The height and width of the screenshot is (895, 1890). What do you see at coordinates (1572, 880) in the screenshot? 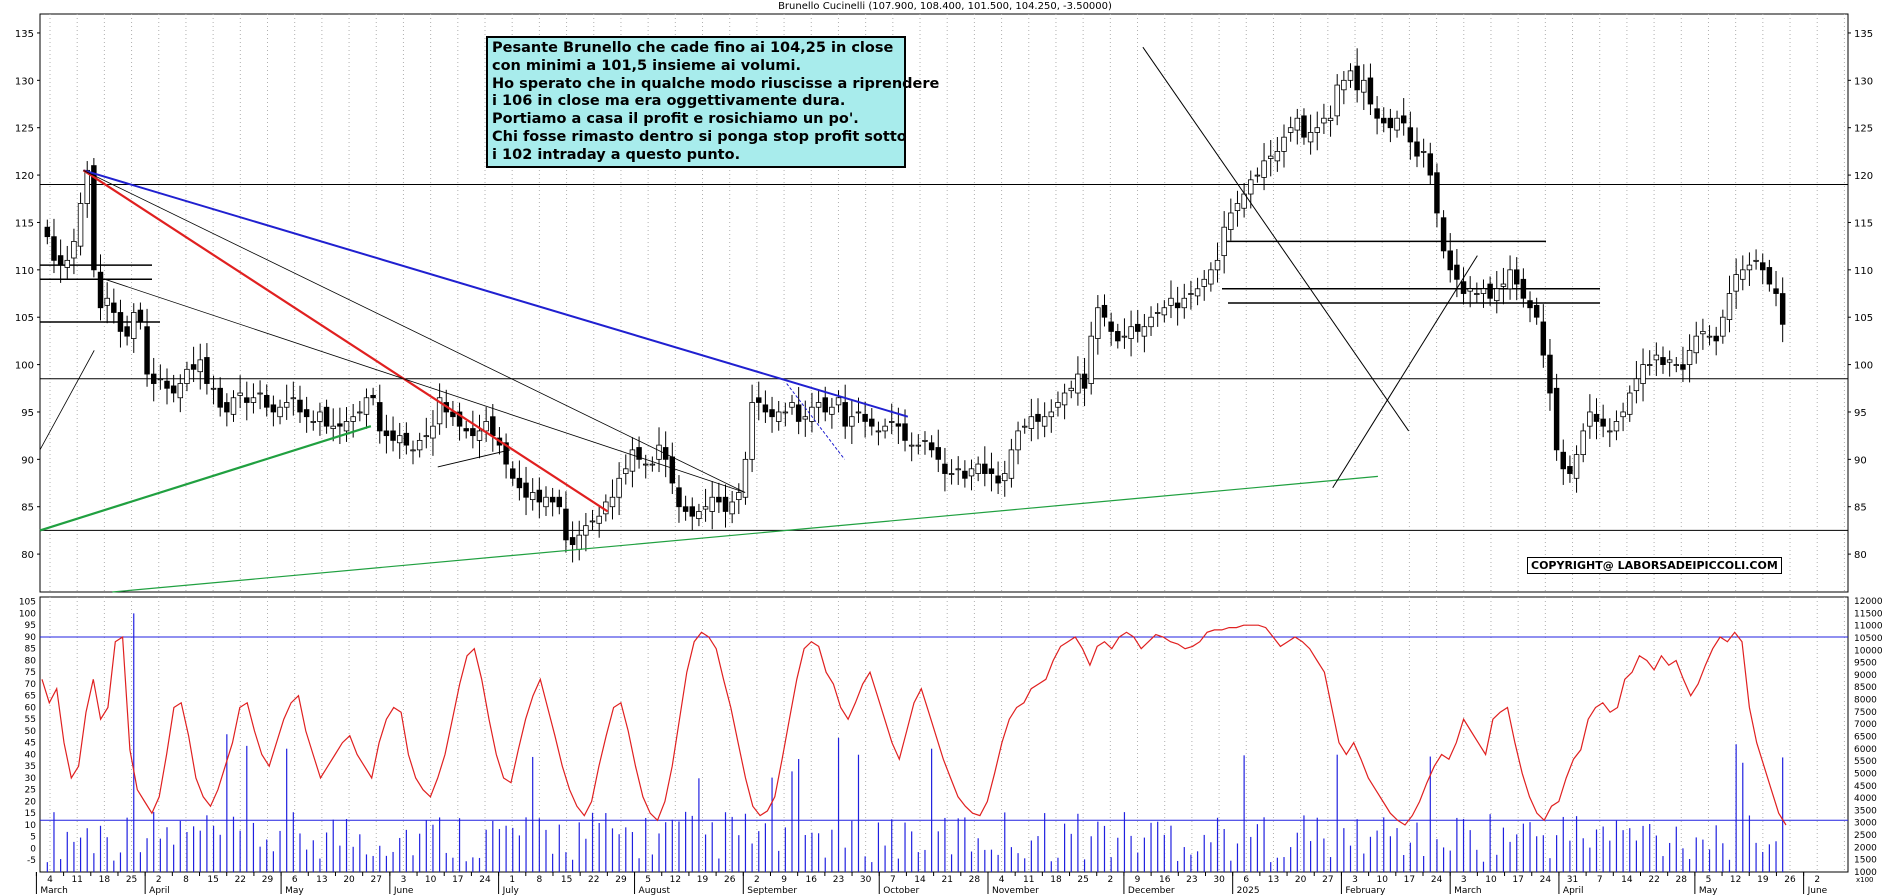
I see `x-day-label: 31` at bounding box center [1572, 880].